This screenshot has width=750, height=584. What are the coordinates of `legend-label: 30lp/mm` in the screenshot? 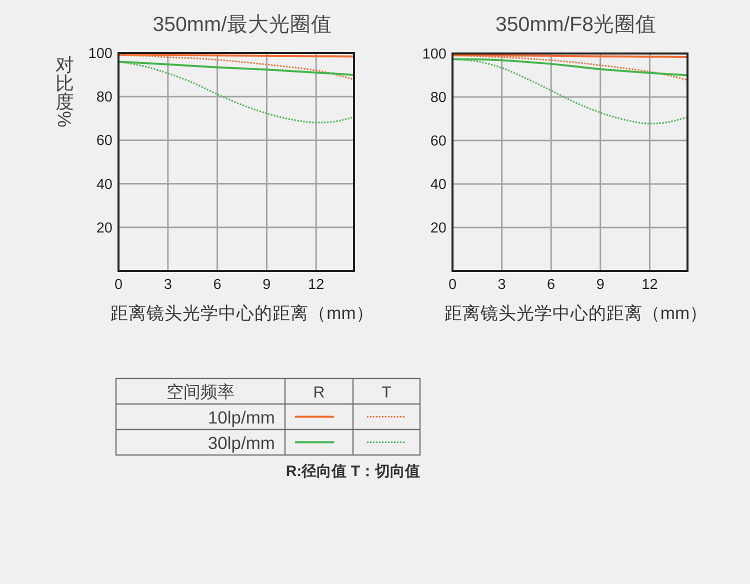 It's located at (241, 442).